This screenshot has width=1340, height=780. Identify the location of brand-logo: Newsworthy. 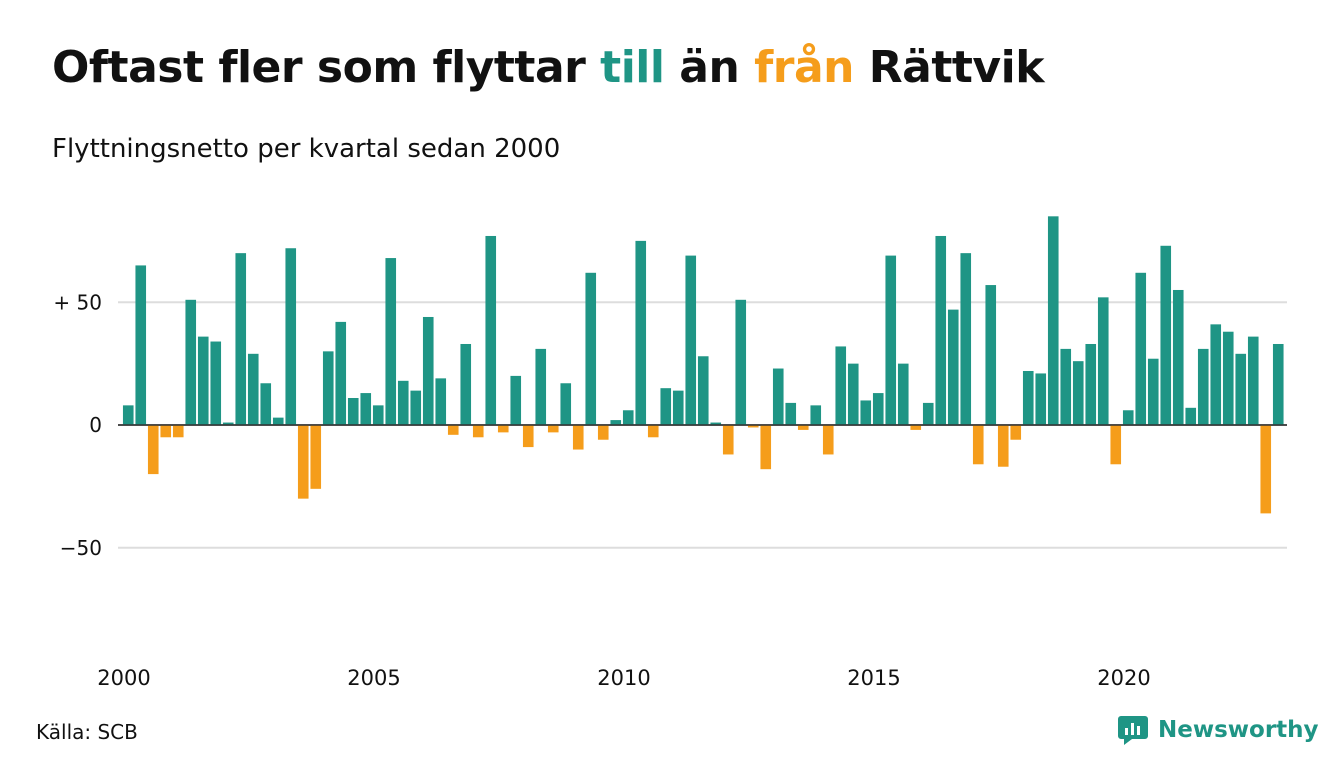
(1218, 730).